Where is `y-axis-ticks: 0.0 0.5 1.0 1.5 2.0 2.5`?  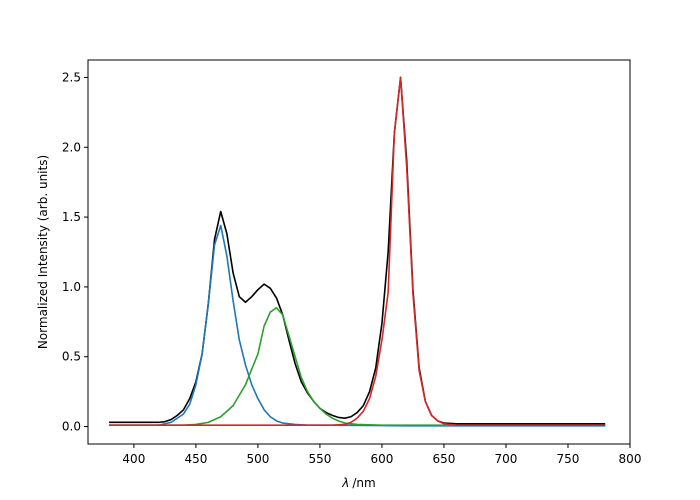
y-axis-ticks: 0.0 0.5 1.0 1.5 2.0 2.5 is located at coordinates (75, 252).